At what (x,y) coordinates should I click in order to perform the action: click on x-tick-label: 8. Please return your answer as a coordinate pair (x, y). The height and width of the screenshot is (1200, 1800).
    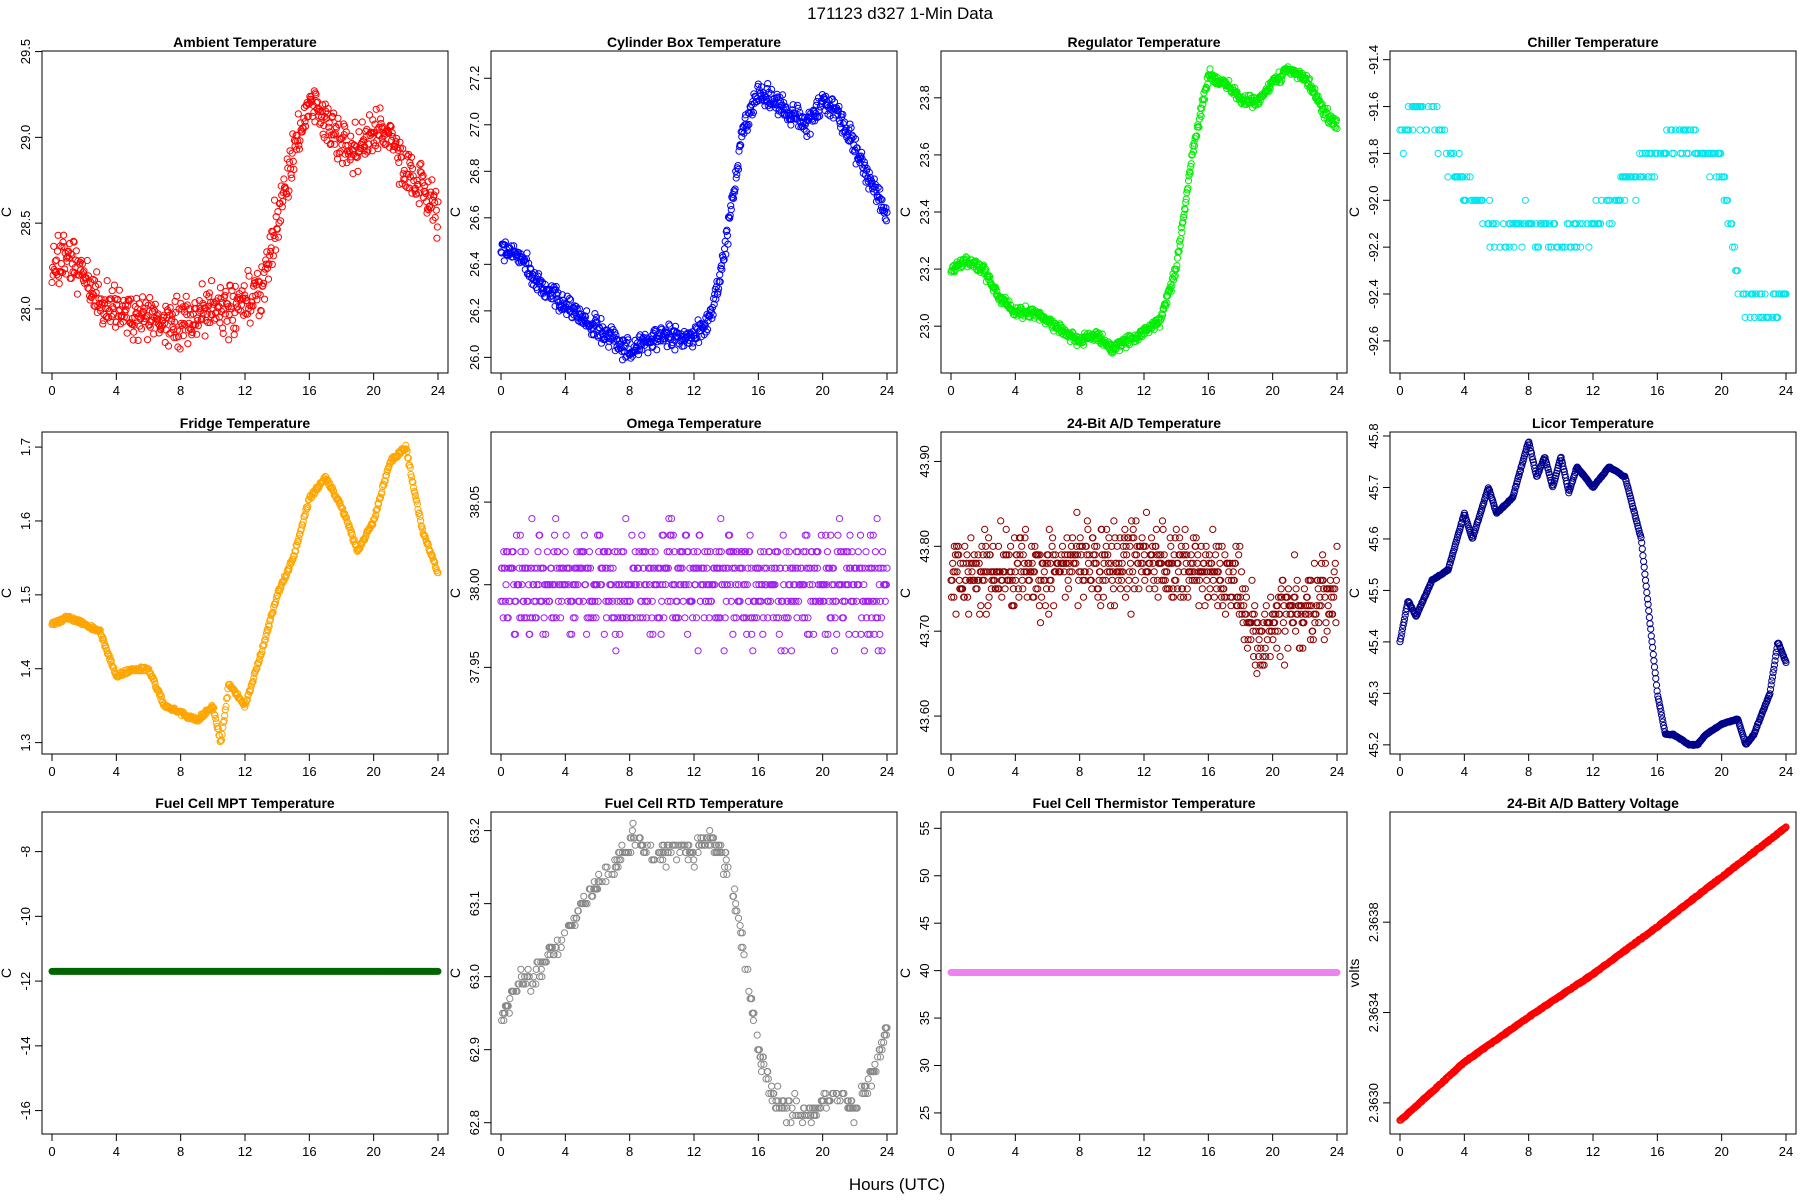
    Looking at the image, I should click on (180, 771).